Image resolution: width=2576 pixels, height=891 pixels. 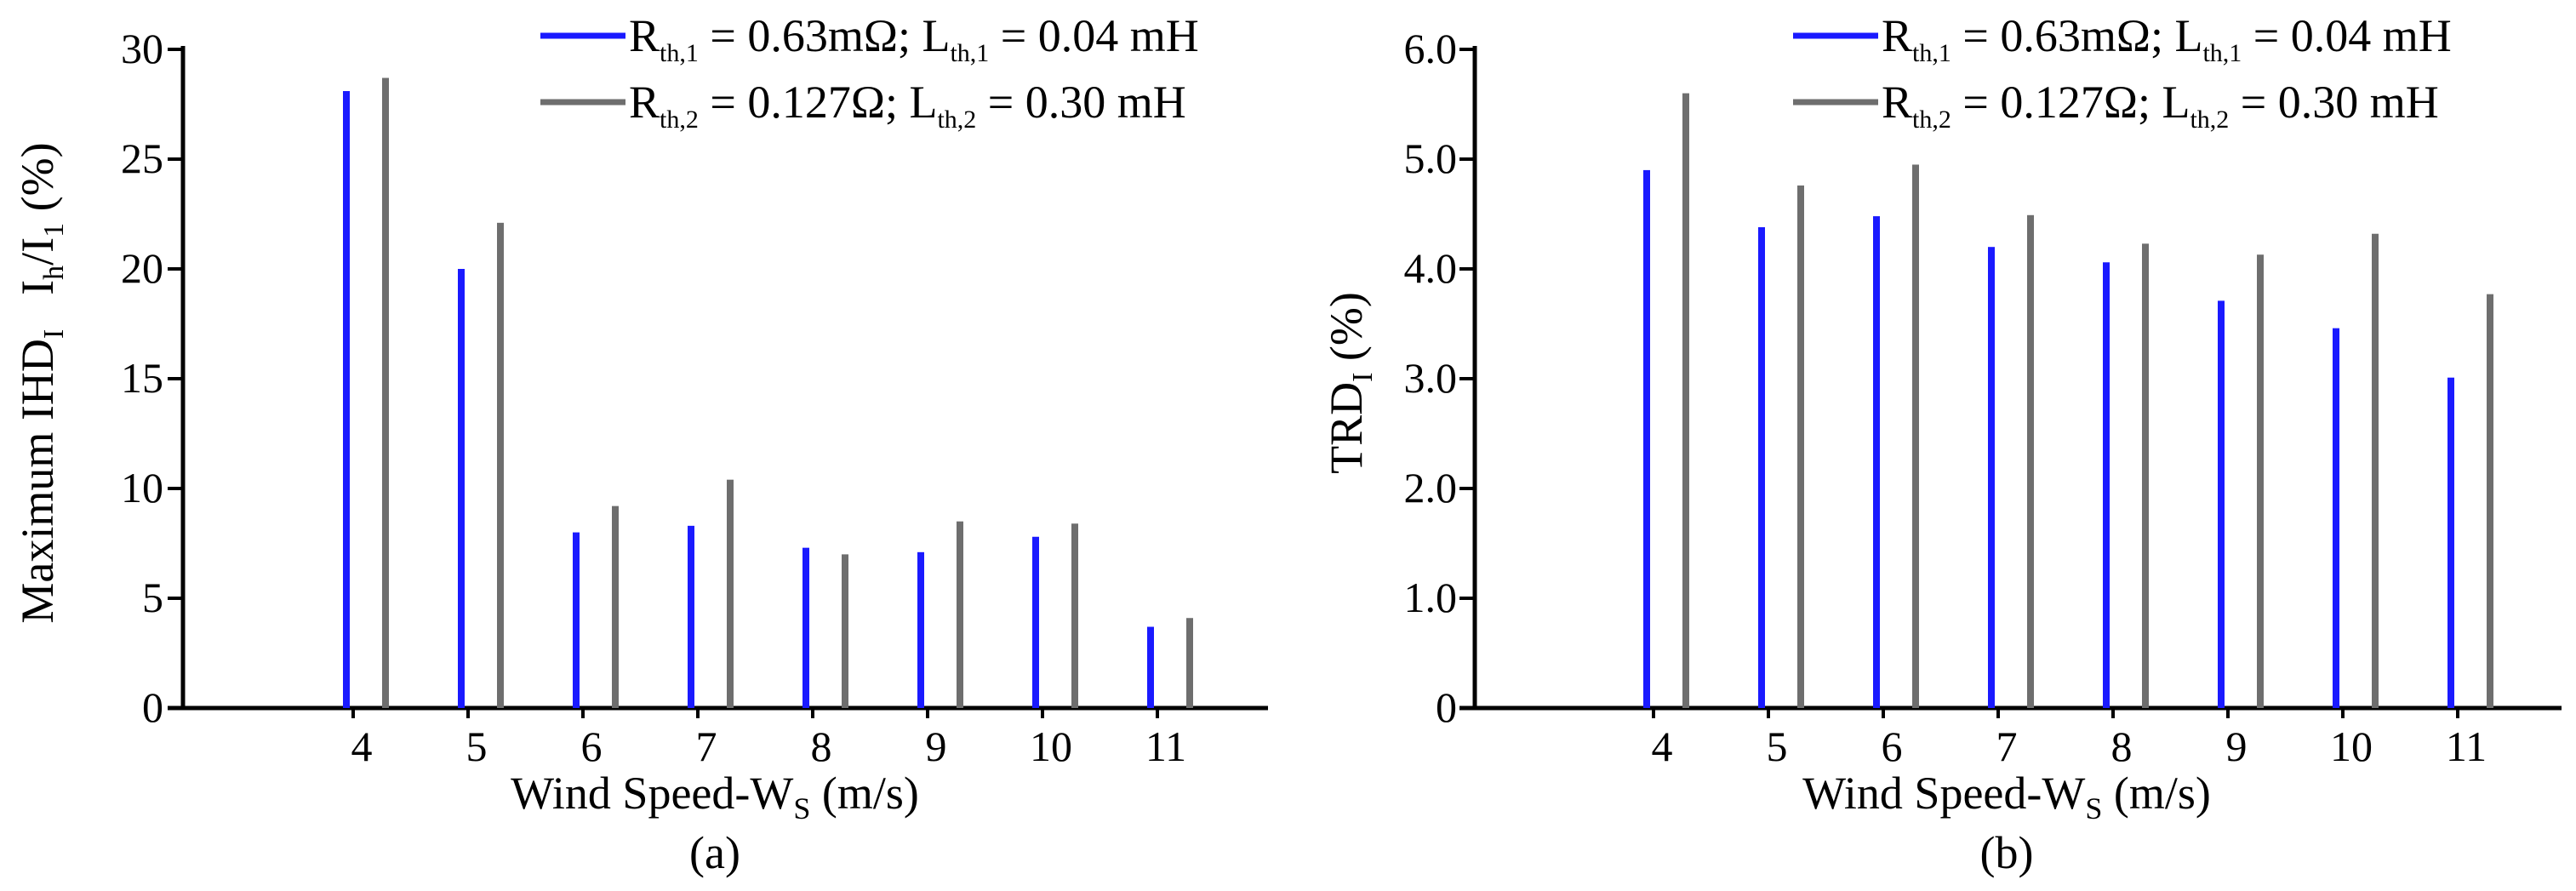 What do you see at coordinates (1431, 488) in the screenshot?
I see `y-tick-label: 2.0` at bounding box center [1431, 488].